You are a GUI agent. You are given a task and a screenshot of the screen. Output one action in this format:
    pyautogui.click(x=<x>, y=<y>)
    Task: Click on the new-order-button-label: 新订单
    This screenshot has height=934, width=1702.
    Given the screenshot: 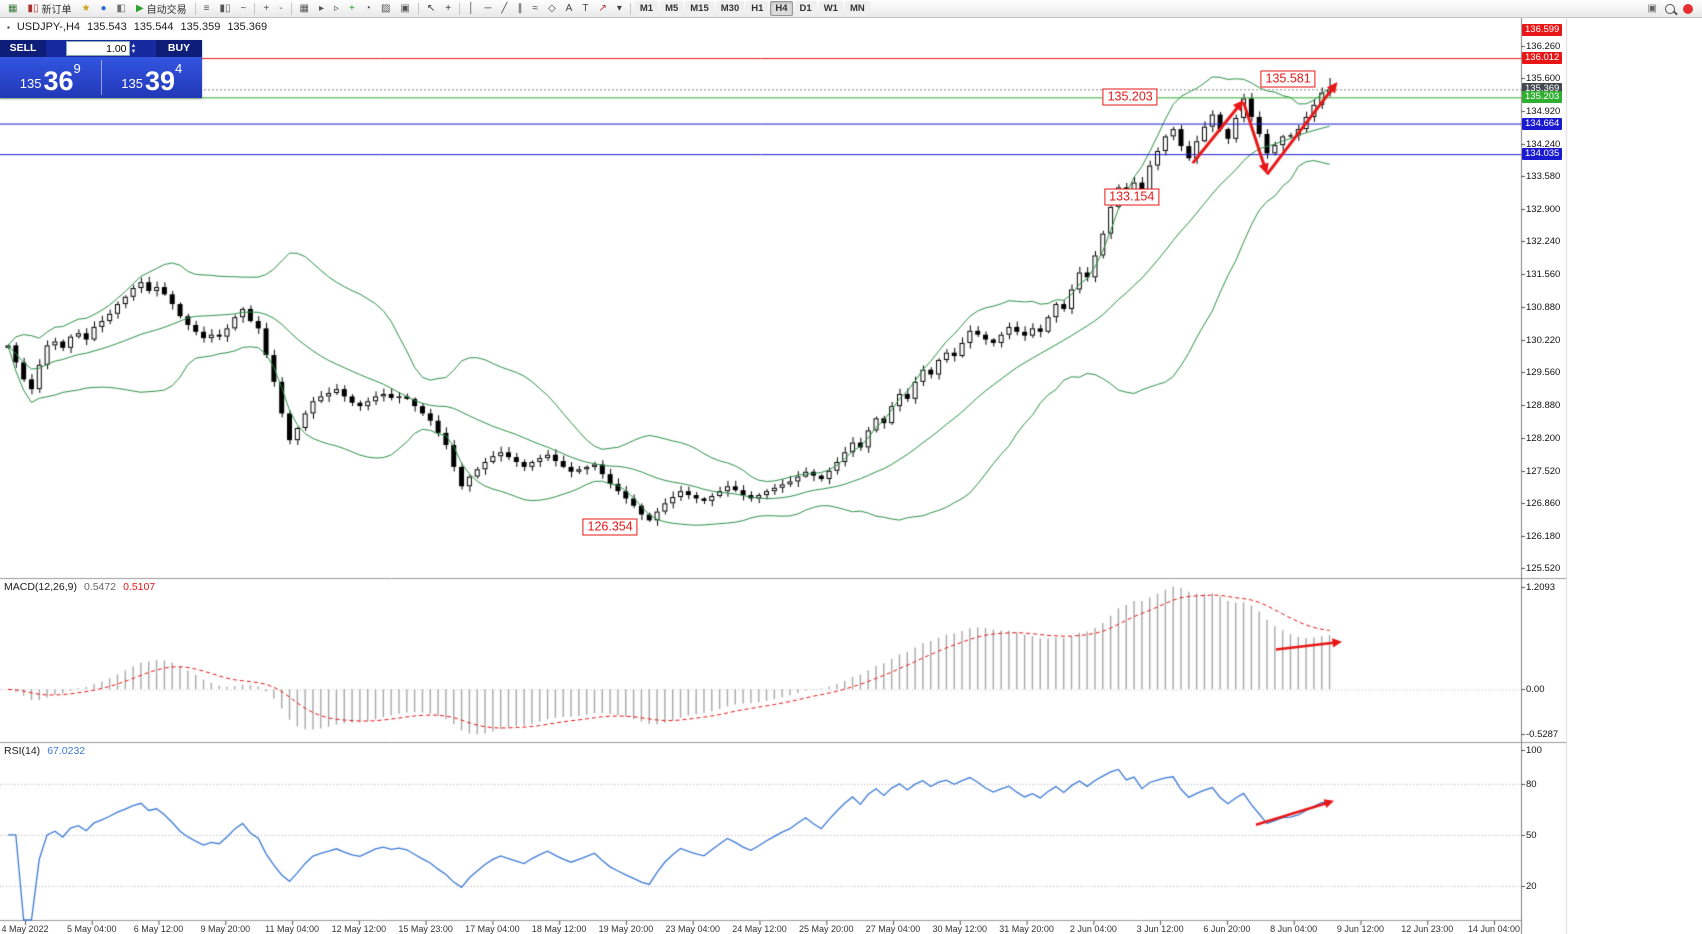 What is the action you would take?
    pyautogui.click(x=56, y=10)
    